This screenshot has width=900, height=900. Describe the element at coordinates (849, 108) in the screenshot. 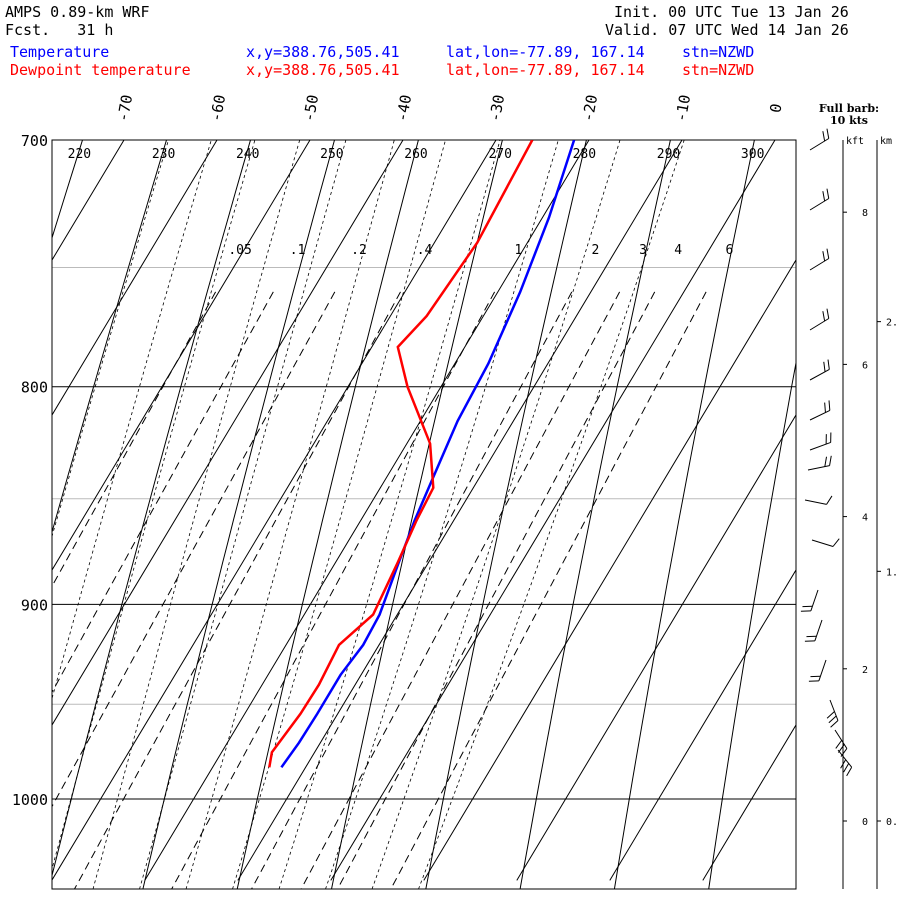

I see `barb-legend-line1: Full barb:` at that location.